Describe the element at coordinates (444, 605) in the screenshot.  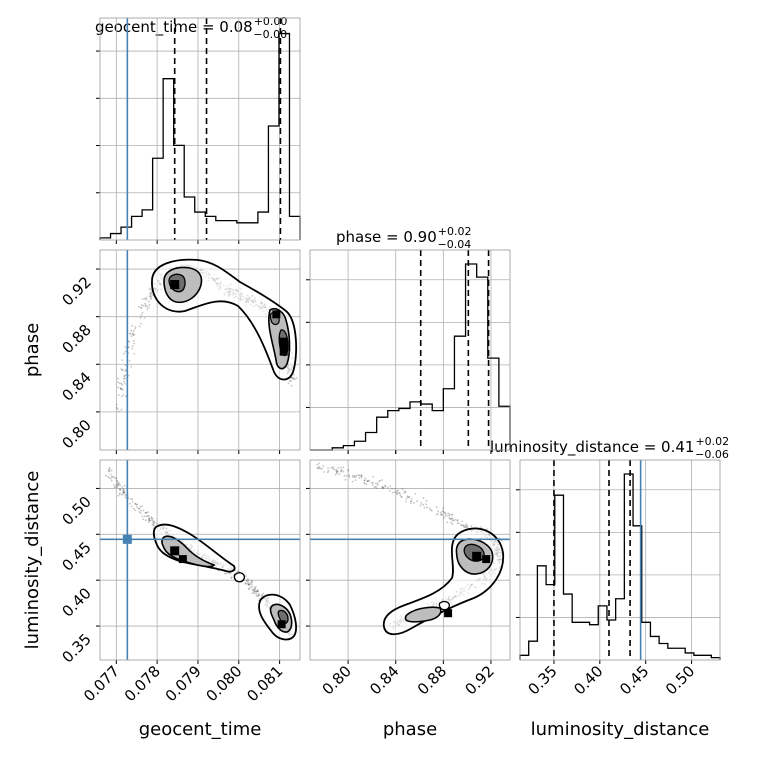
I see `contour-small` at that location.